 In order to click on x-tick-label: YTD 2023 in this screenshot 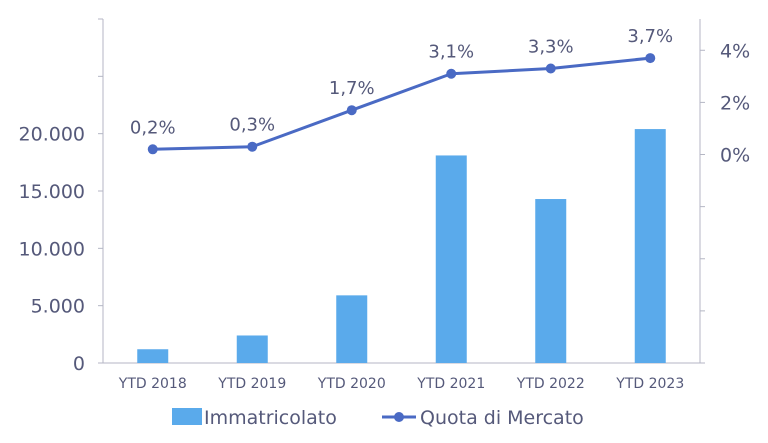, I will do `click(649, 384)`.